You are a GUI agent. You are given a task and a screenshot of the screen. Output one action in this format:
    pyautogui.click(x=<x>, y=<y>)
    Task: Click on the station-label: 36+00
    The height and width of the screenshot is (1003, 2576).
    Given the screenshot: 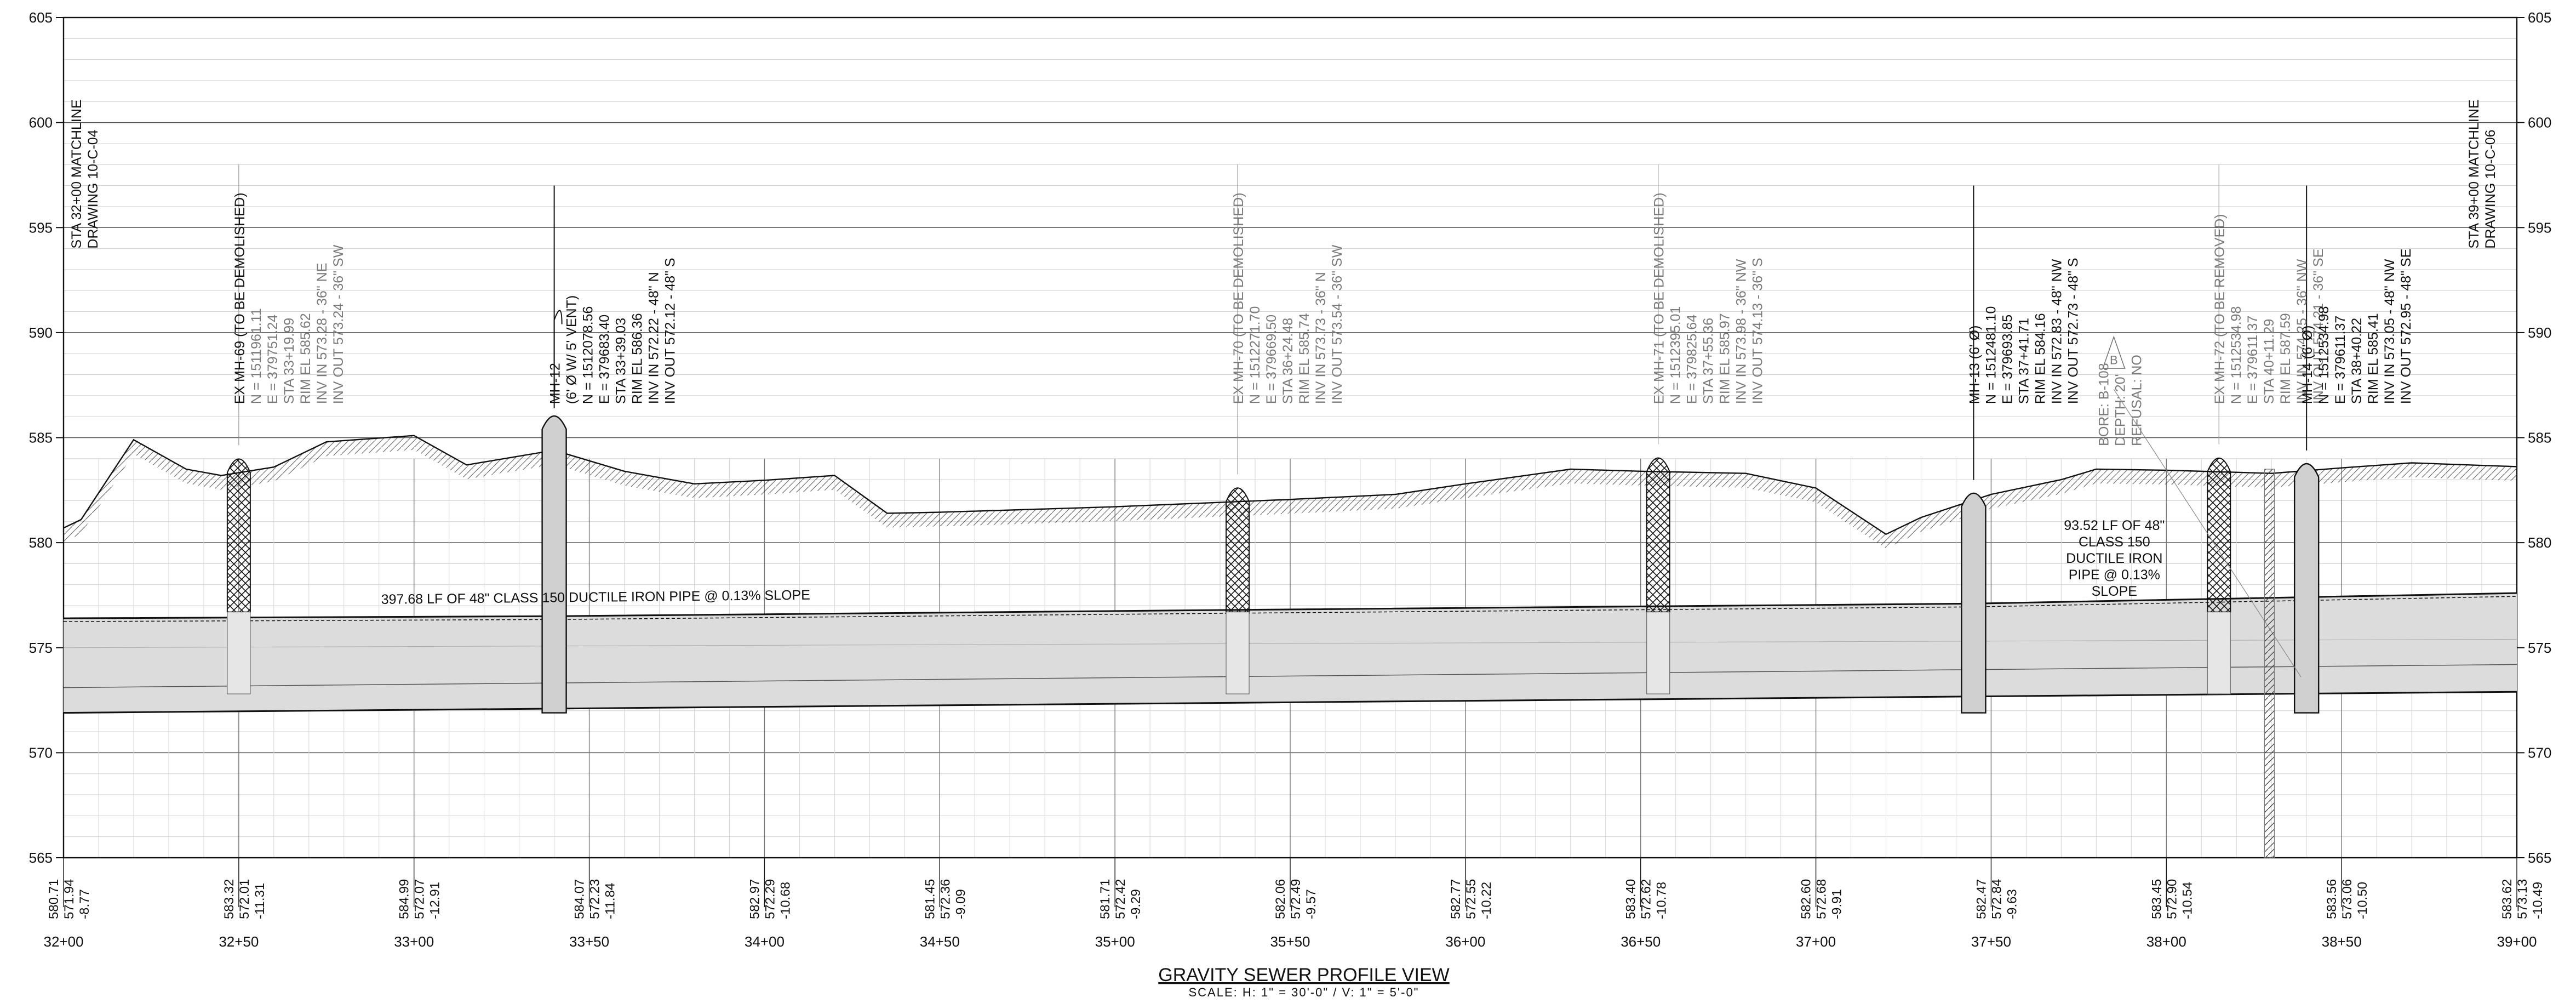 What is the action you would take?
    pyautogui.click(x=1465, y=941)
    